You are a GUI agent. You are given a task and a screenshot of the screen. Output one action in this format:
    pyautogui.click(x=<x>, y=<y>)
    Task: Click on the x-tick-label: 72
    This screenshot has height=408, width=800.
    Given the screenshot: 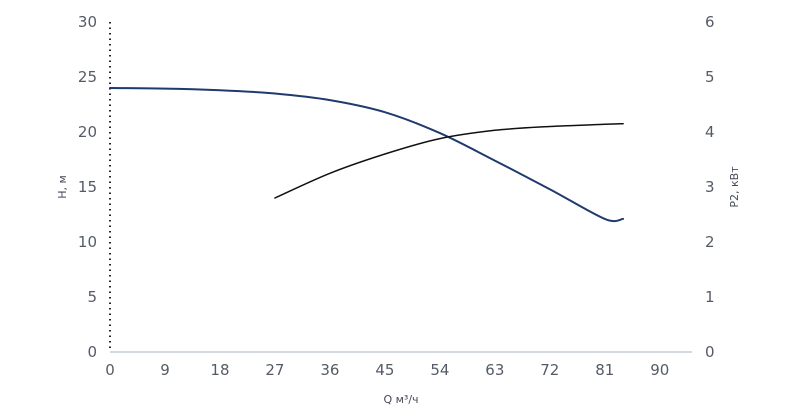 What is the action you would take?
    pyautogui.click(x=549, y=370)
    